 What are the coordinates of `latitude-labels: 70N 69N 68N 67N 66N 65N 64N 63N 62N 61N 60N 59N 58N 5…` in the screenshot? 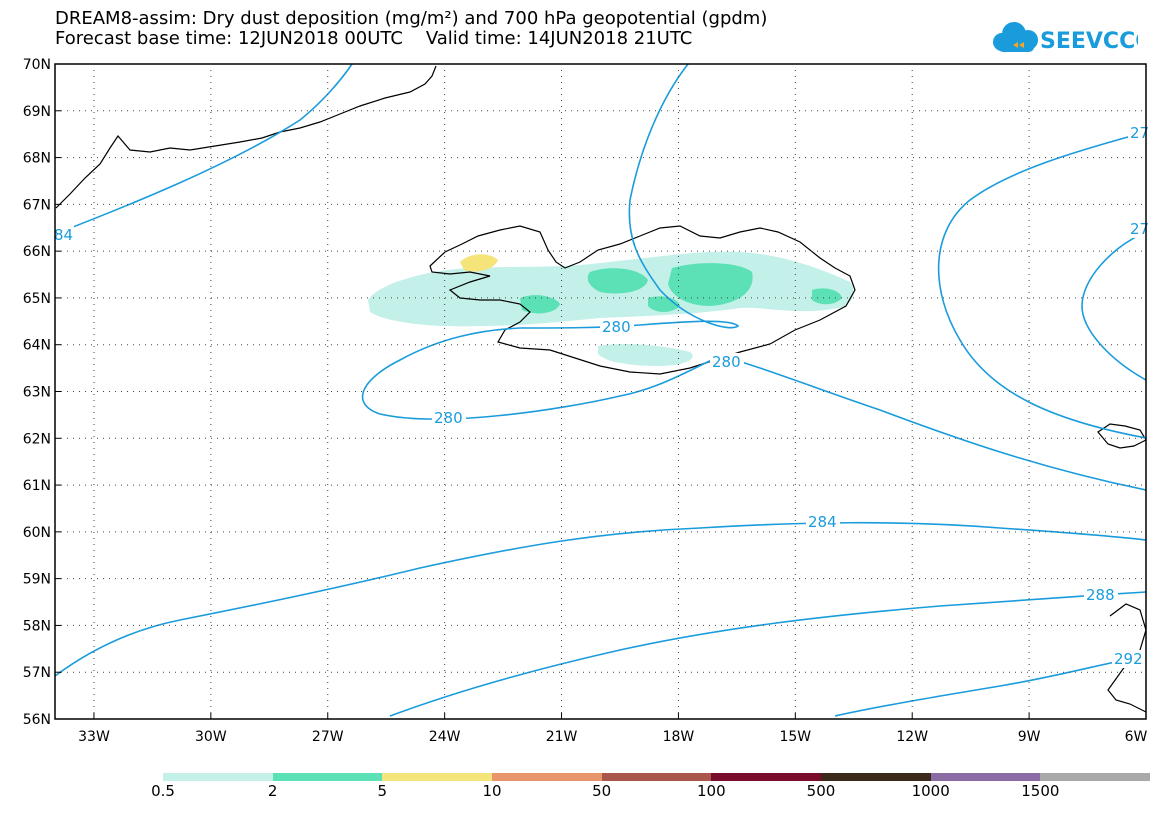 It's located at (37, 392).